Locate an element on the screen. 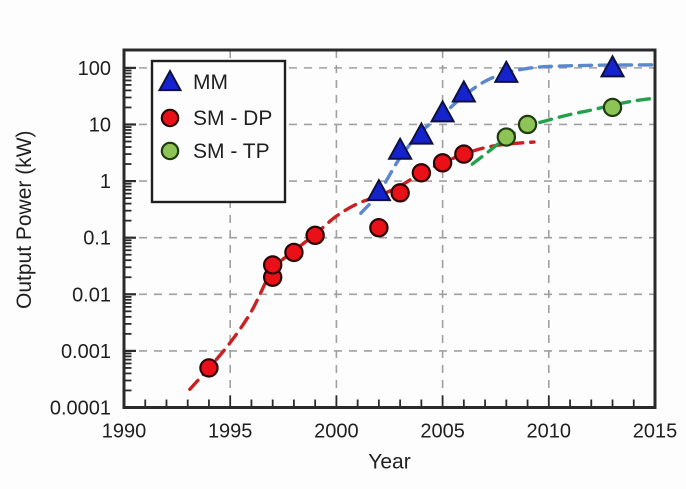 The width and height of the screenshot is (686, 489). legend: MM SM - DP SM - TP is located at coordinates (218, 131).